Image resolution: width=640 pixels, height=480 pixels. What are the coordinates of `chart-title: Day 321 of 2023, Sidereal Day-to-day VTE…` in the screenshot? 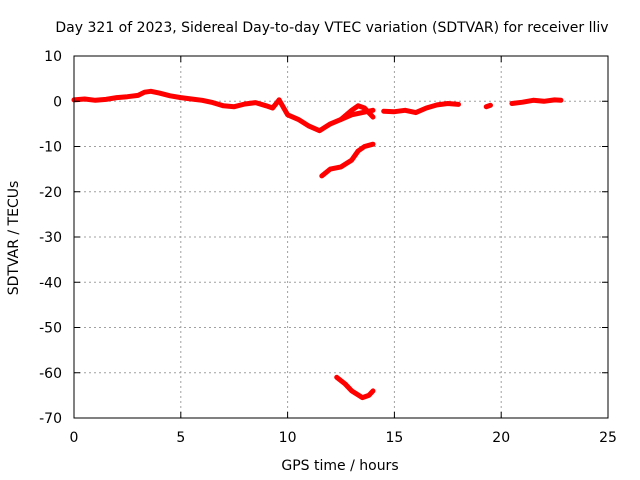 It's located at (331, 28).